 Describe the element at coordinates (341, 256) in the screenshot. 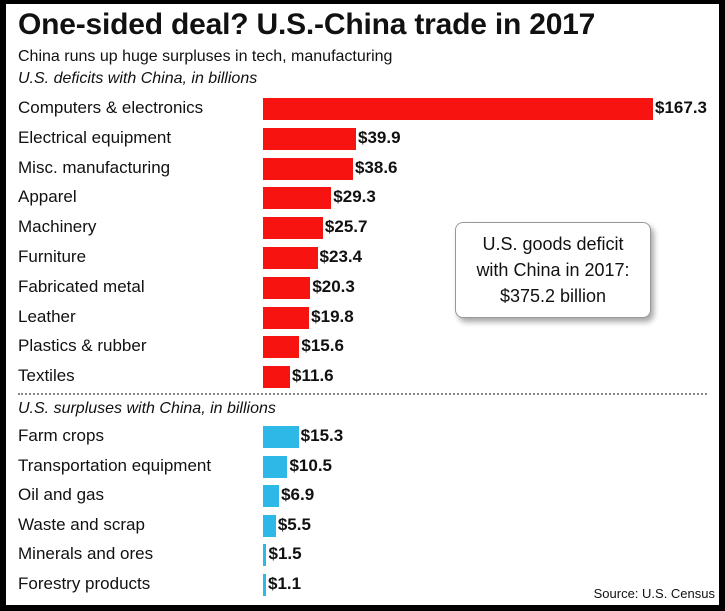

I see `value-label: $23.4` at that location.